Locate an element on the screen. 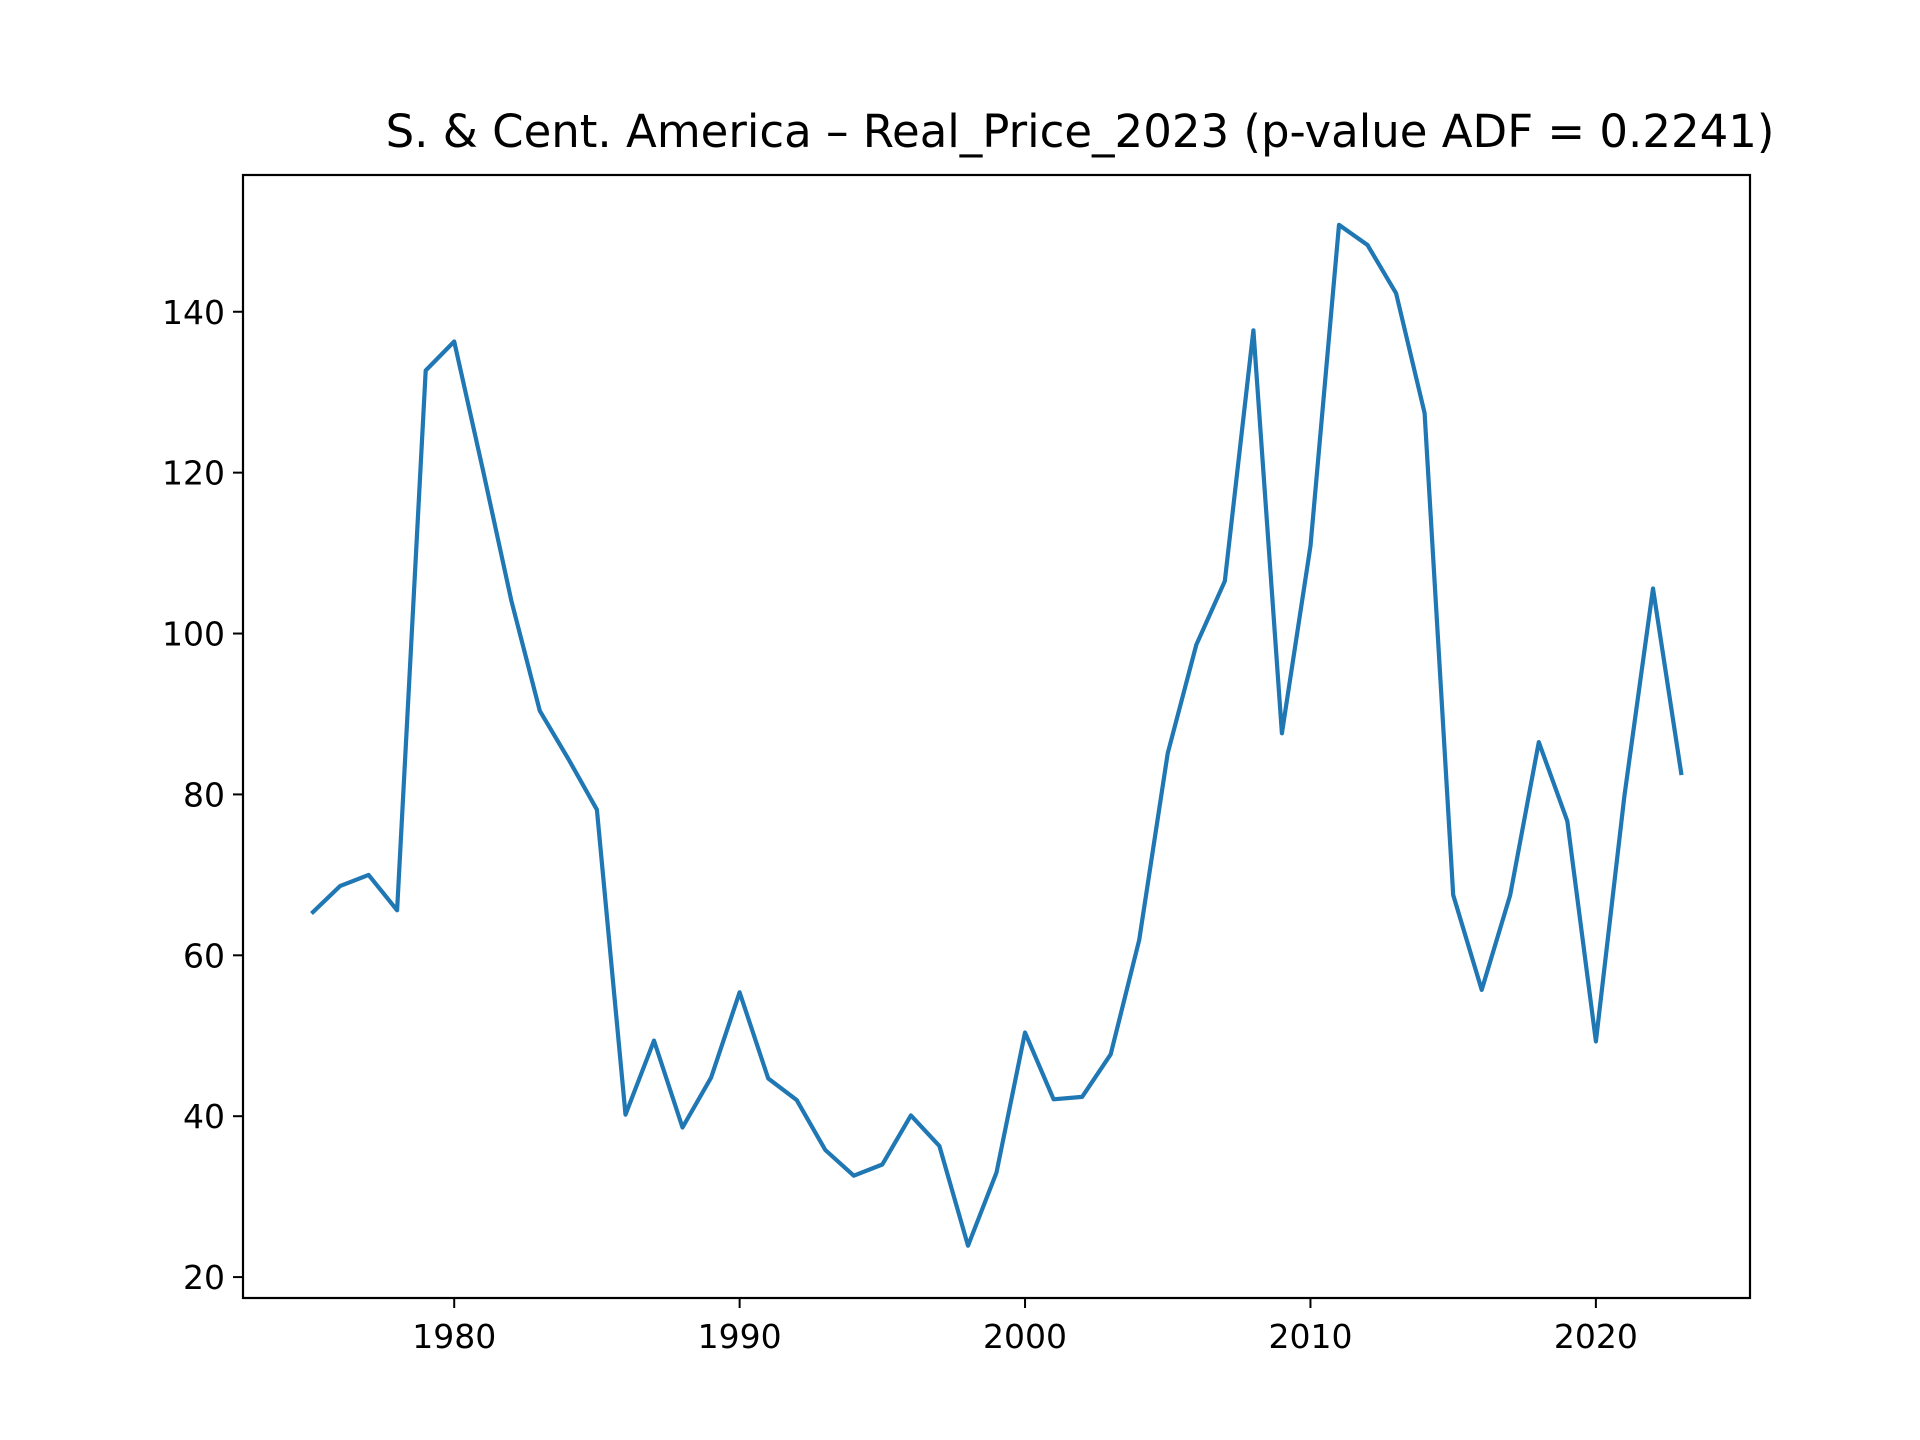 This screenshot has width=1920, height=1440. y-tick-label: 40 is located at coordinates (204, 1116).